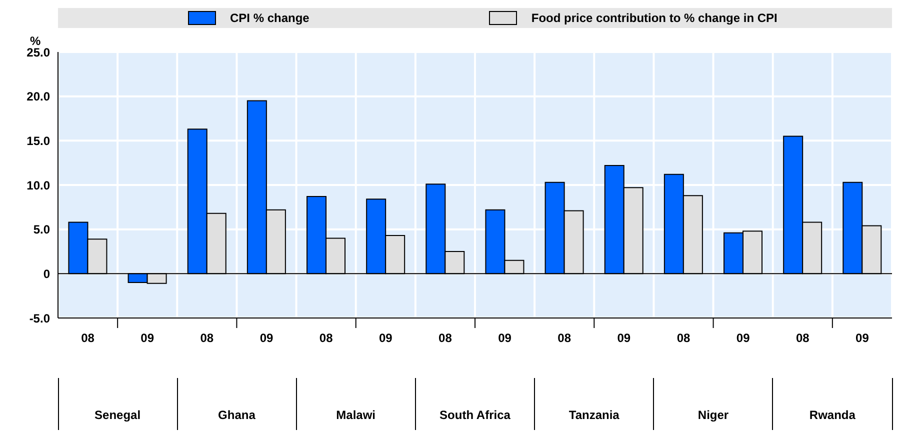 This screenshot has height=443, width=904. I want to click on y-tick-label: 25.0, so click(38, 52).